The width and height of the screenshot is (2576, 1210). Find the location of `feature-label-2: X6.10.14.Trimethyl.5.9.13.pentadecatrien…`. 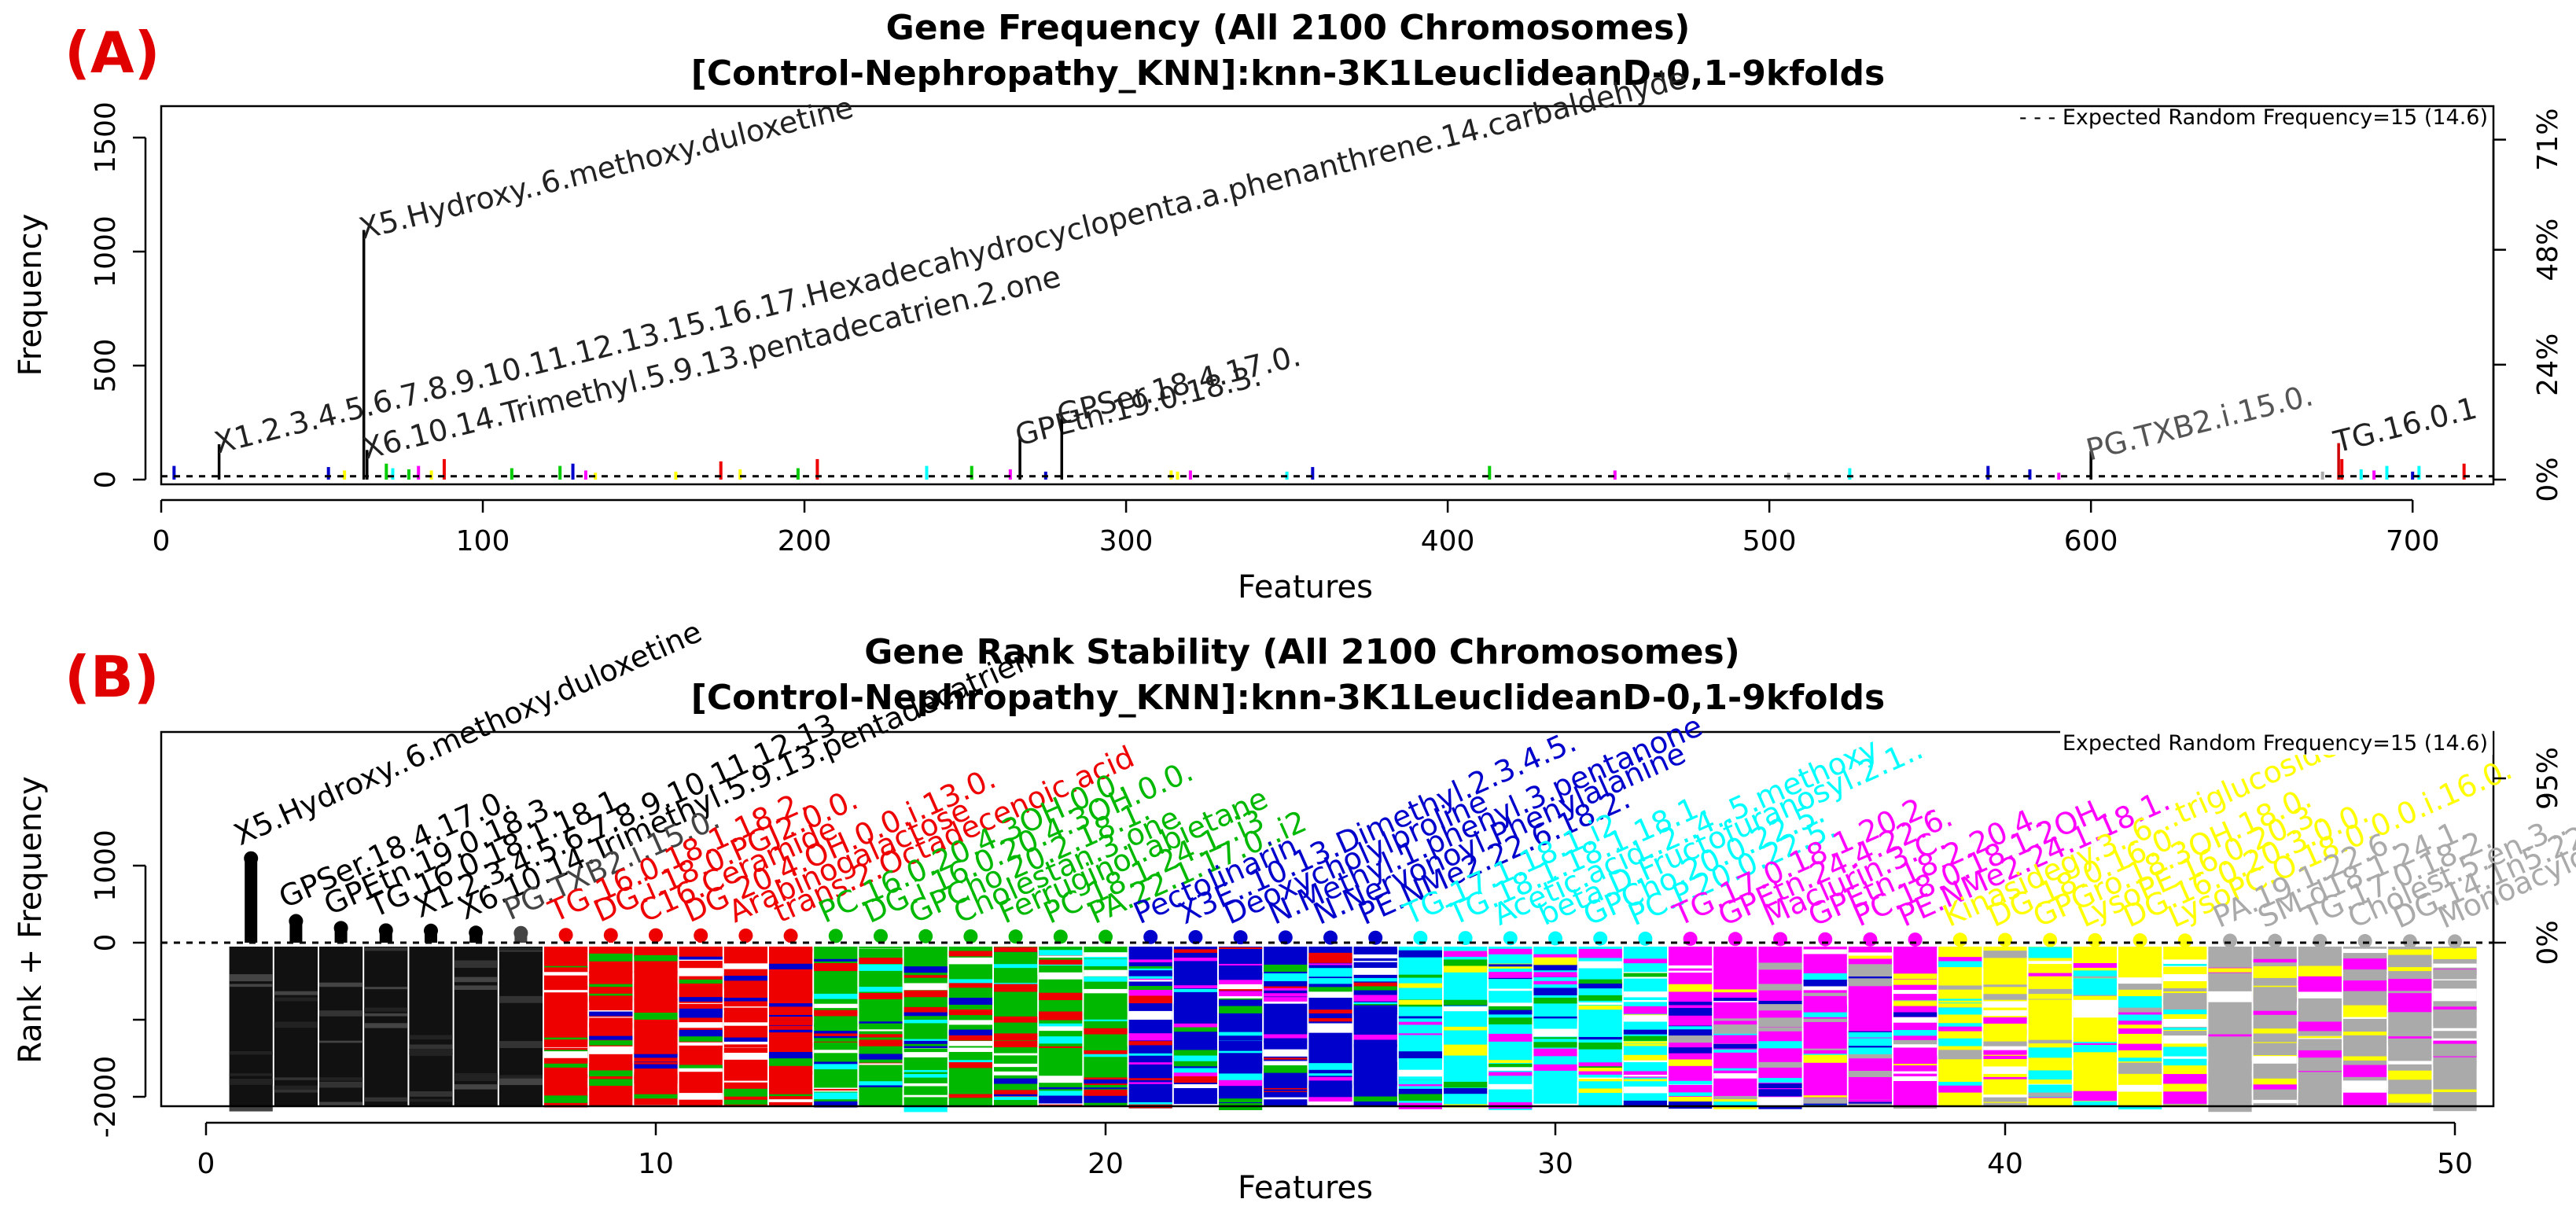

feature-label-2: X6.10.14.Trimethyl.5.9.13.pentadecatrien… is located at coordinates (711, 362).